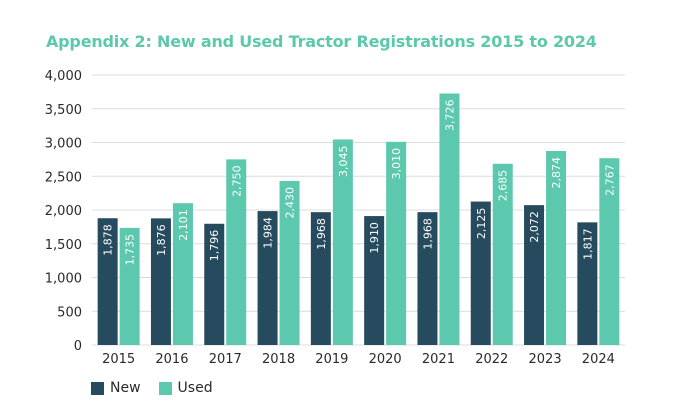  What do you see at coordinates (63, 211) in the screenshot?
I see `y-tick-label: 2,000` at bounding box center [63, 211].